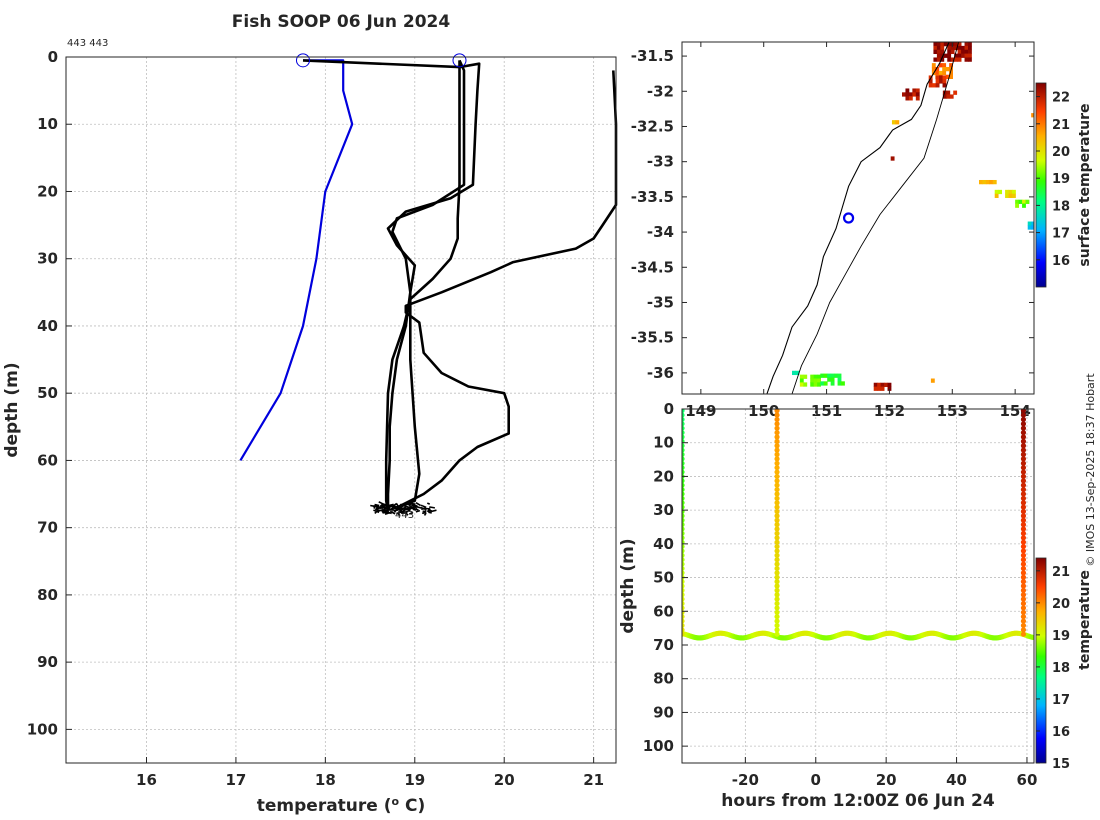 This screenshot has height=820, width=1100. I want to click on map-y-tick-label: -32.5, so click(652, 126).